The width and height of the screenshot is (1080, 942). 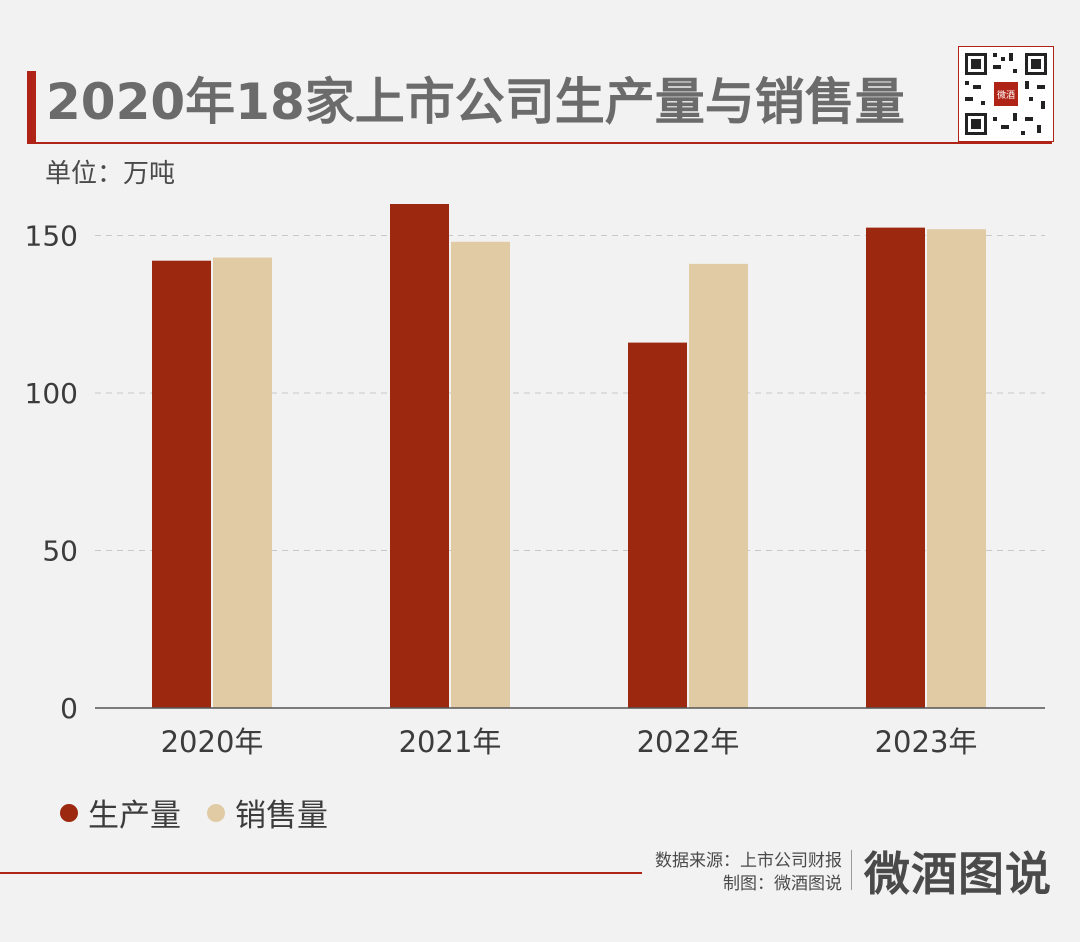 I want to click on legend-label-production: 生产量, so click(x=134, y=816).